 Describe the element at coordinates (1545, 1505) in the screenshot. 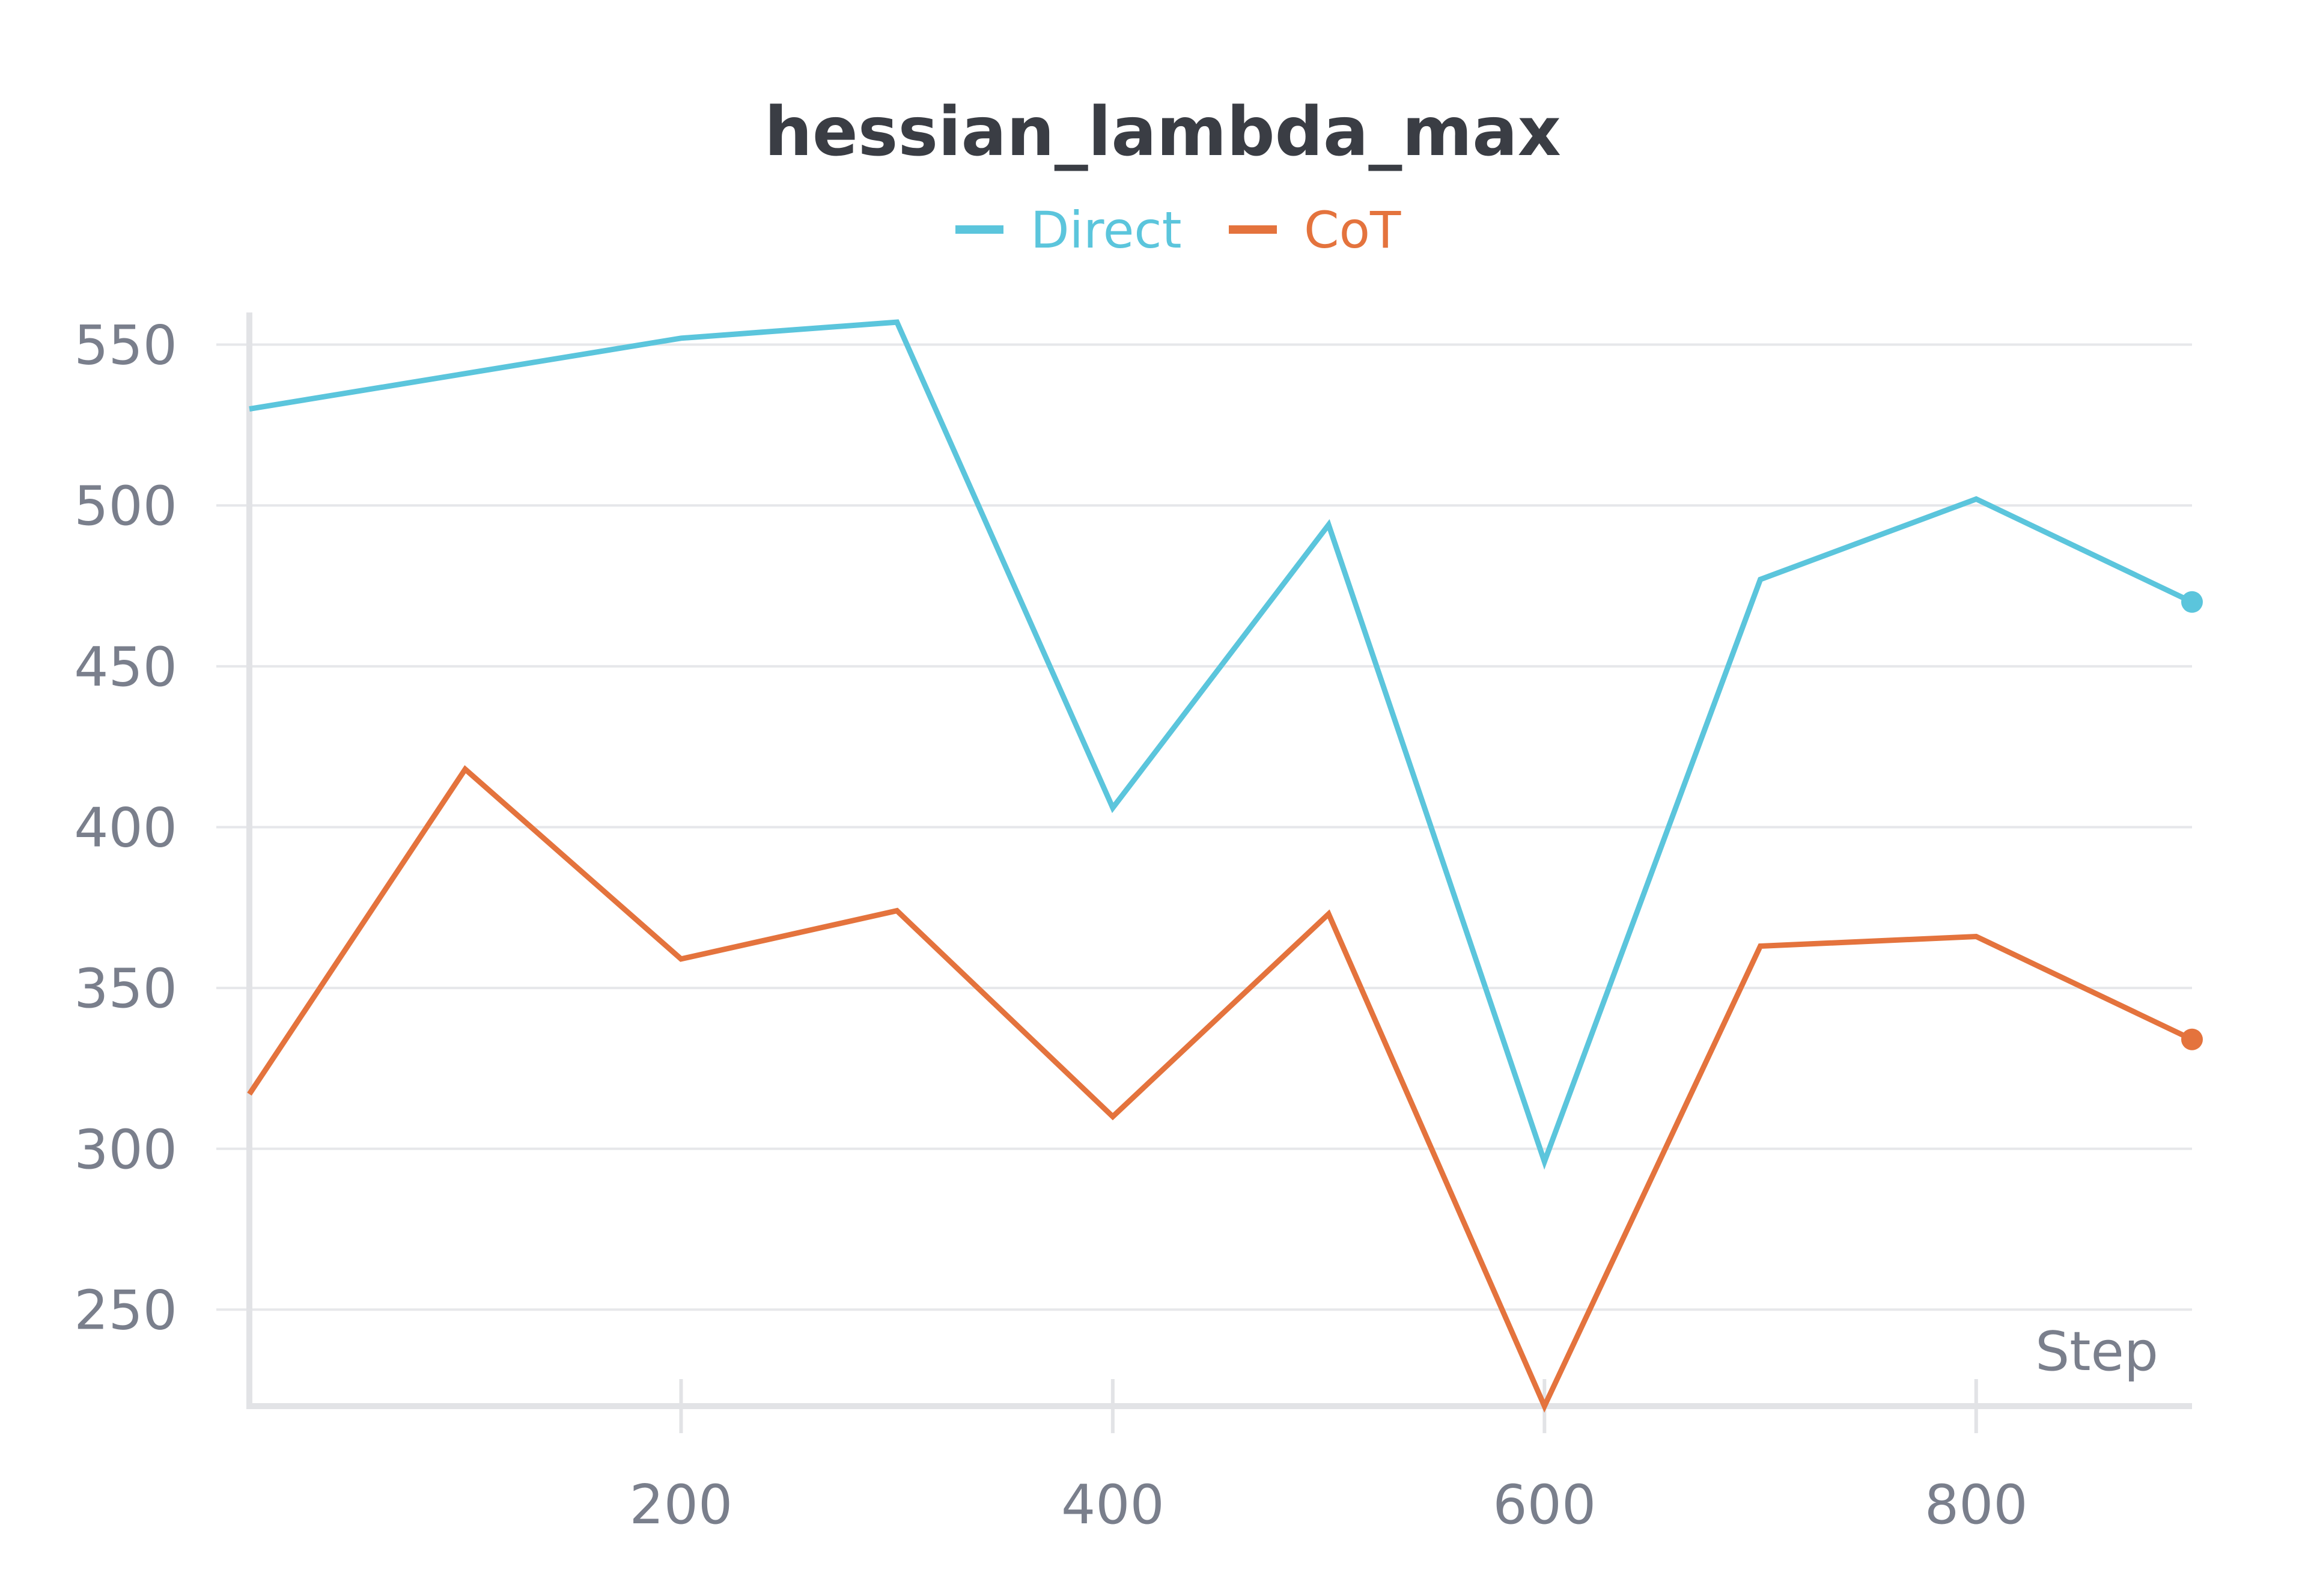

I see `x-tick-label: 600` at that location.